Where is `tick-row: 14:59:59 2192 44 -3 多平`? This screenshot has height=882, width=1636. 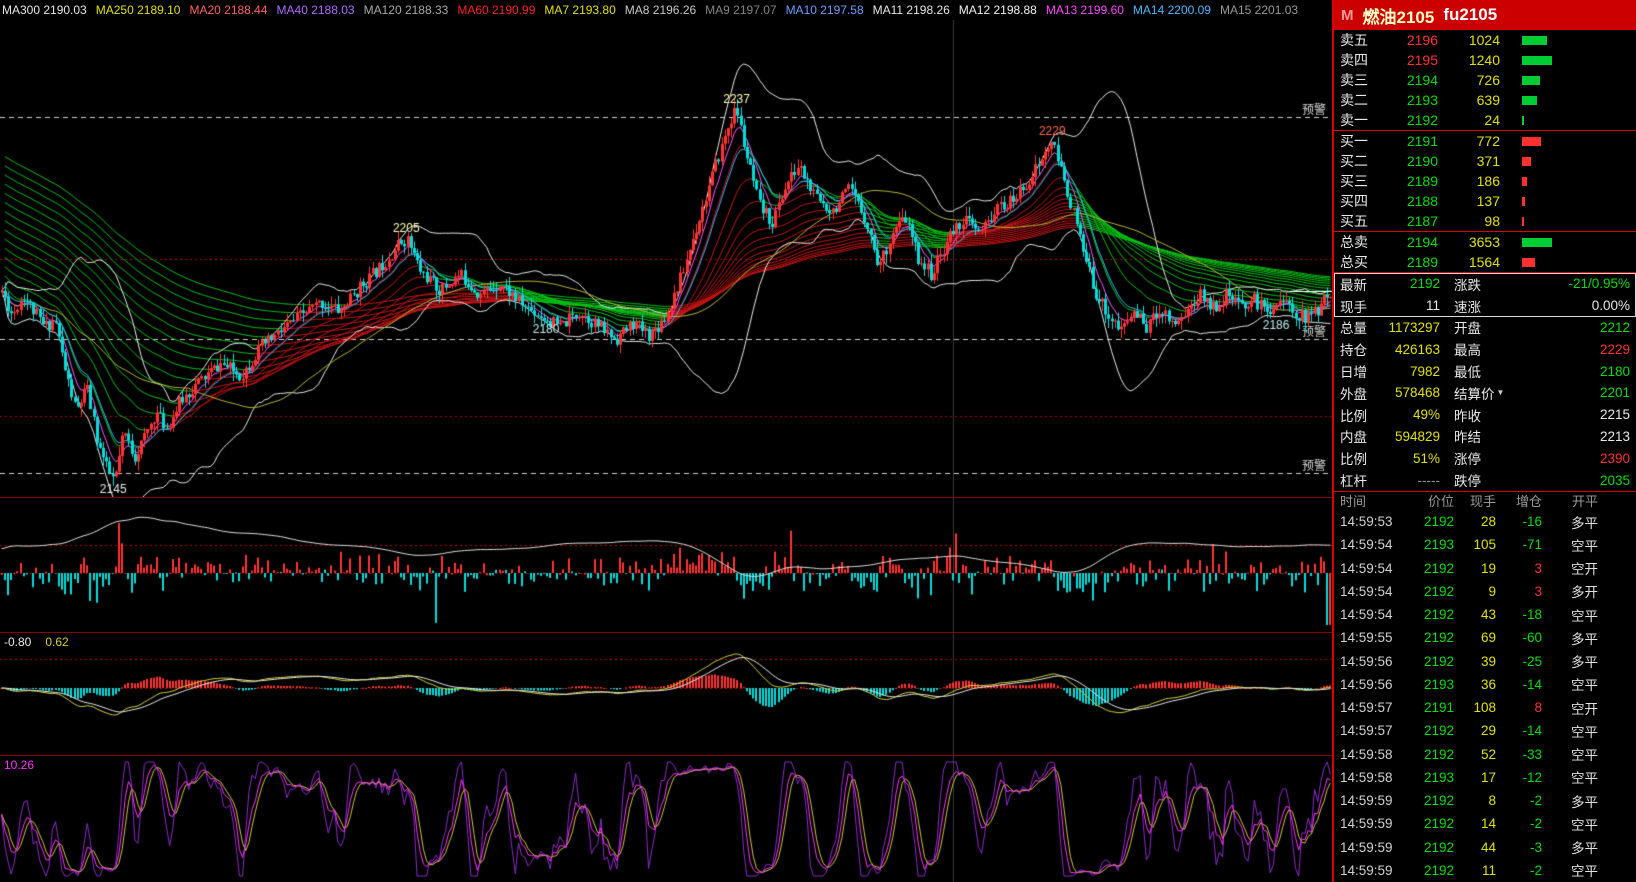 tick-row: 14:59:59 2192 44 -3 多平 is located at coordinates (1485, 846).